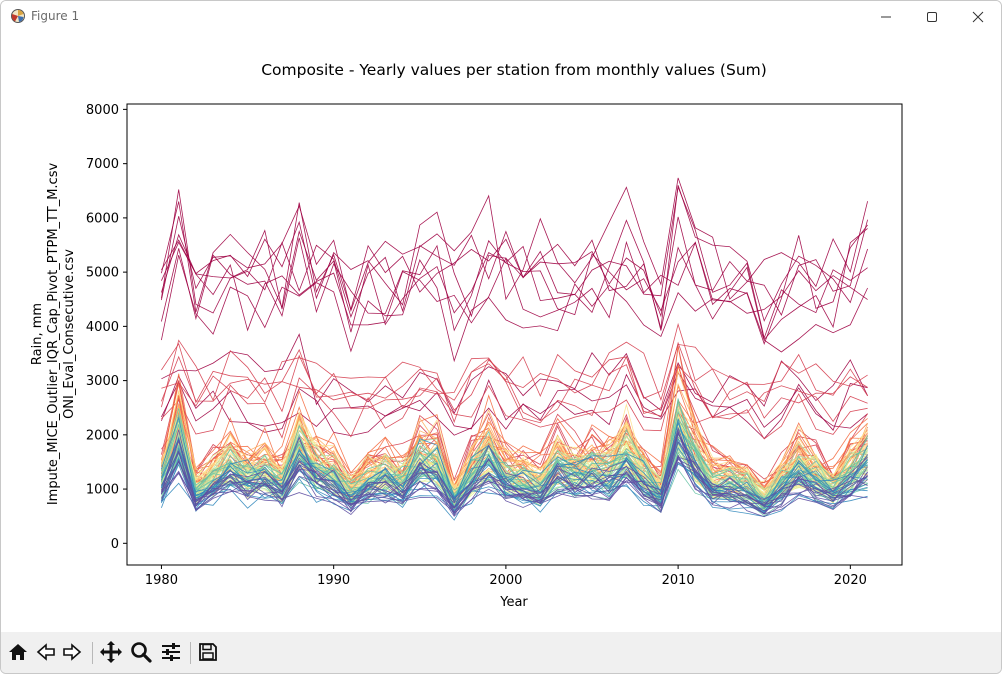 The image size is (1002, 674). Describe the element at coordinates (850, 580) in the screenshot. I see `x-tick-label: 2020` at that location.